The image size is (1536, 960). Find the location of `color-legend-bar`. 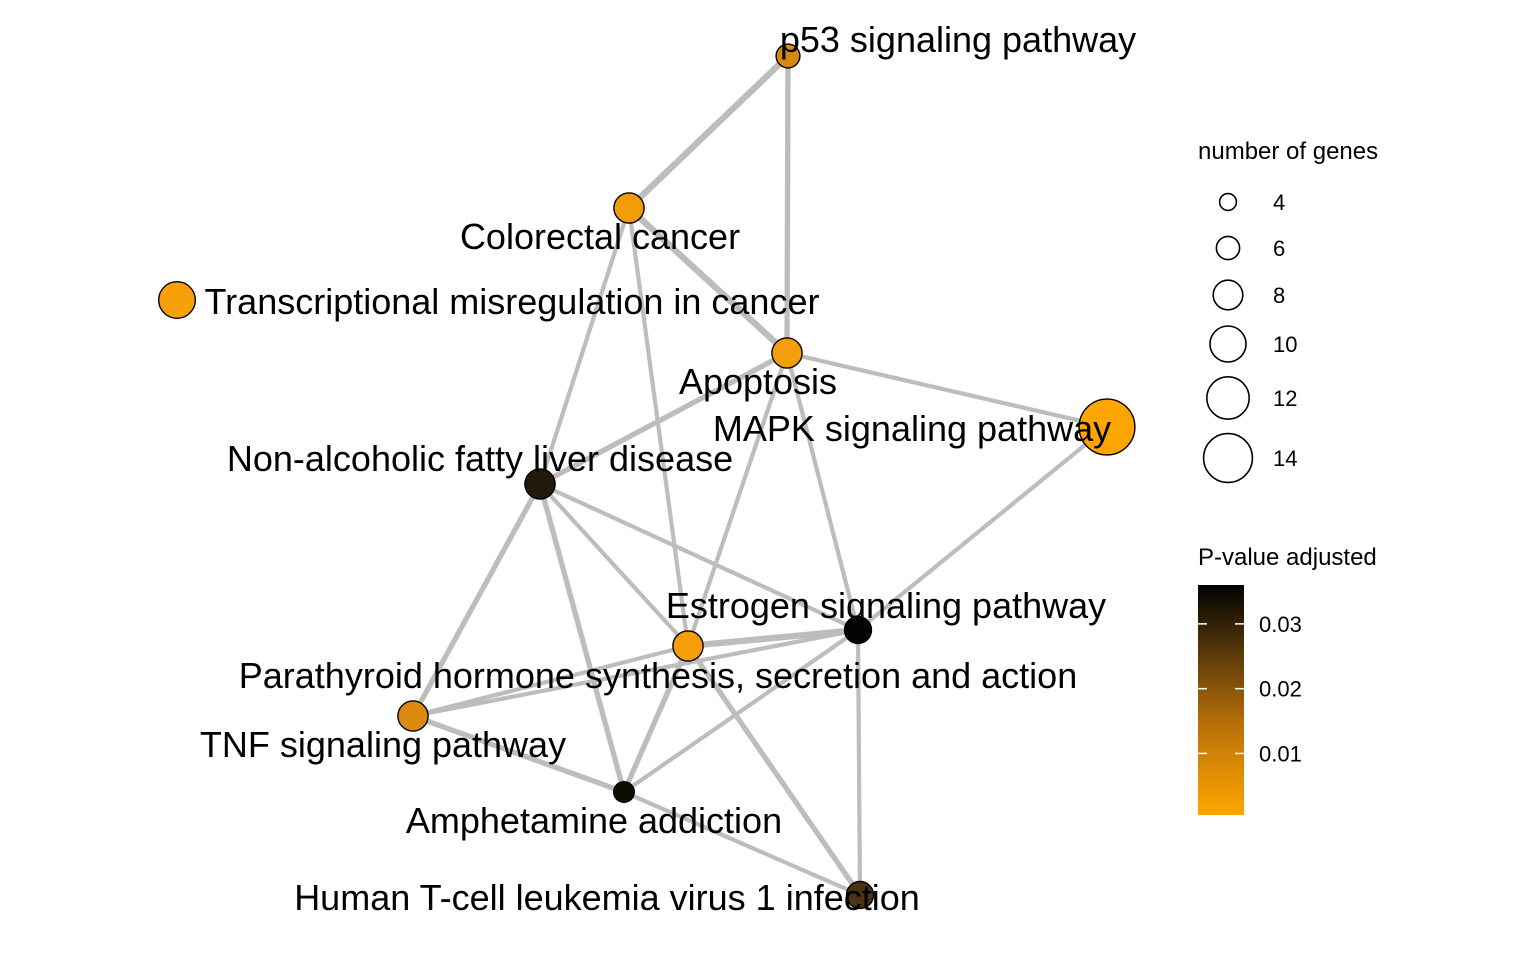

color-legend-bar is located at coordinates (1221, 700).